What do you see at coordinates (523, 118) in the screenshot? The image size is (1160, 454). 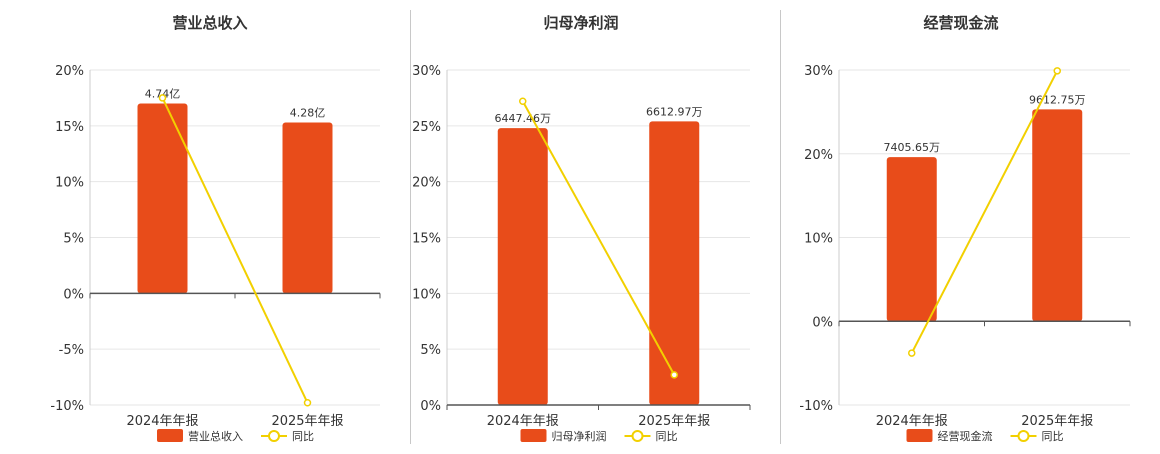 I see `bar-data-label: 6447.46万` at bounding box center [523, 118].